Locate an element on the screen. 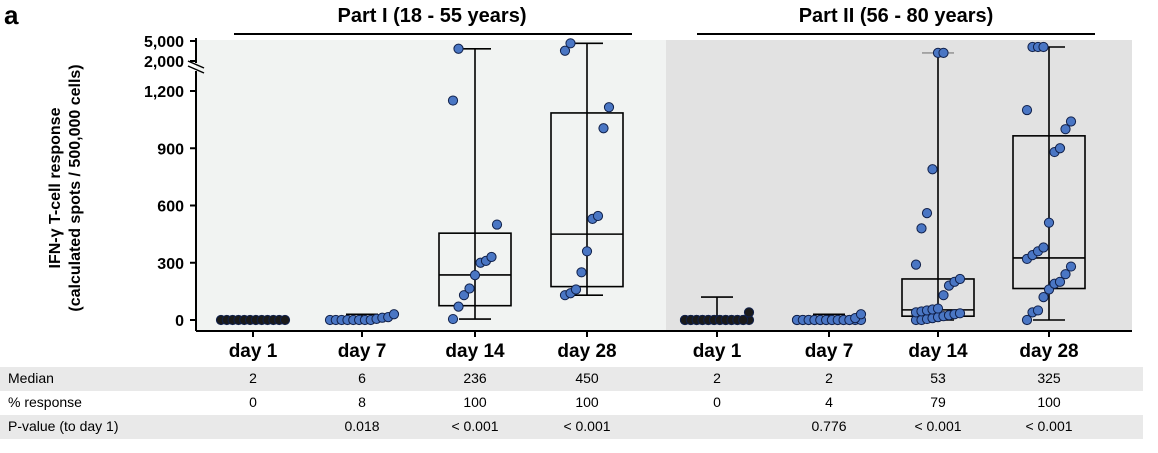 The image size is (1158, 453). stats-cell: 8 is located at coordinates (362, 402).